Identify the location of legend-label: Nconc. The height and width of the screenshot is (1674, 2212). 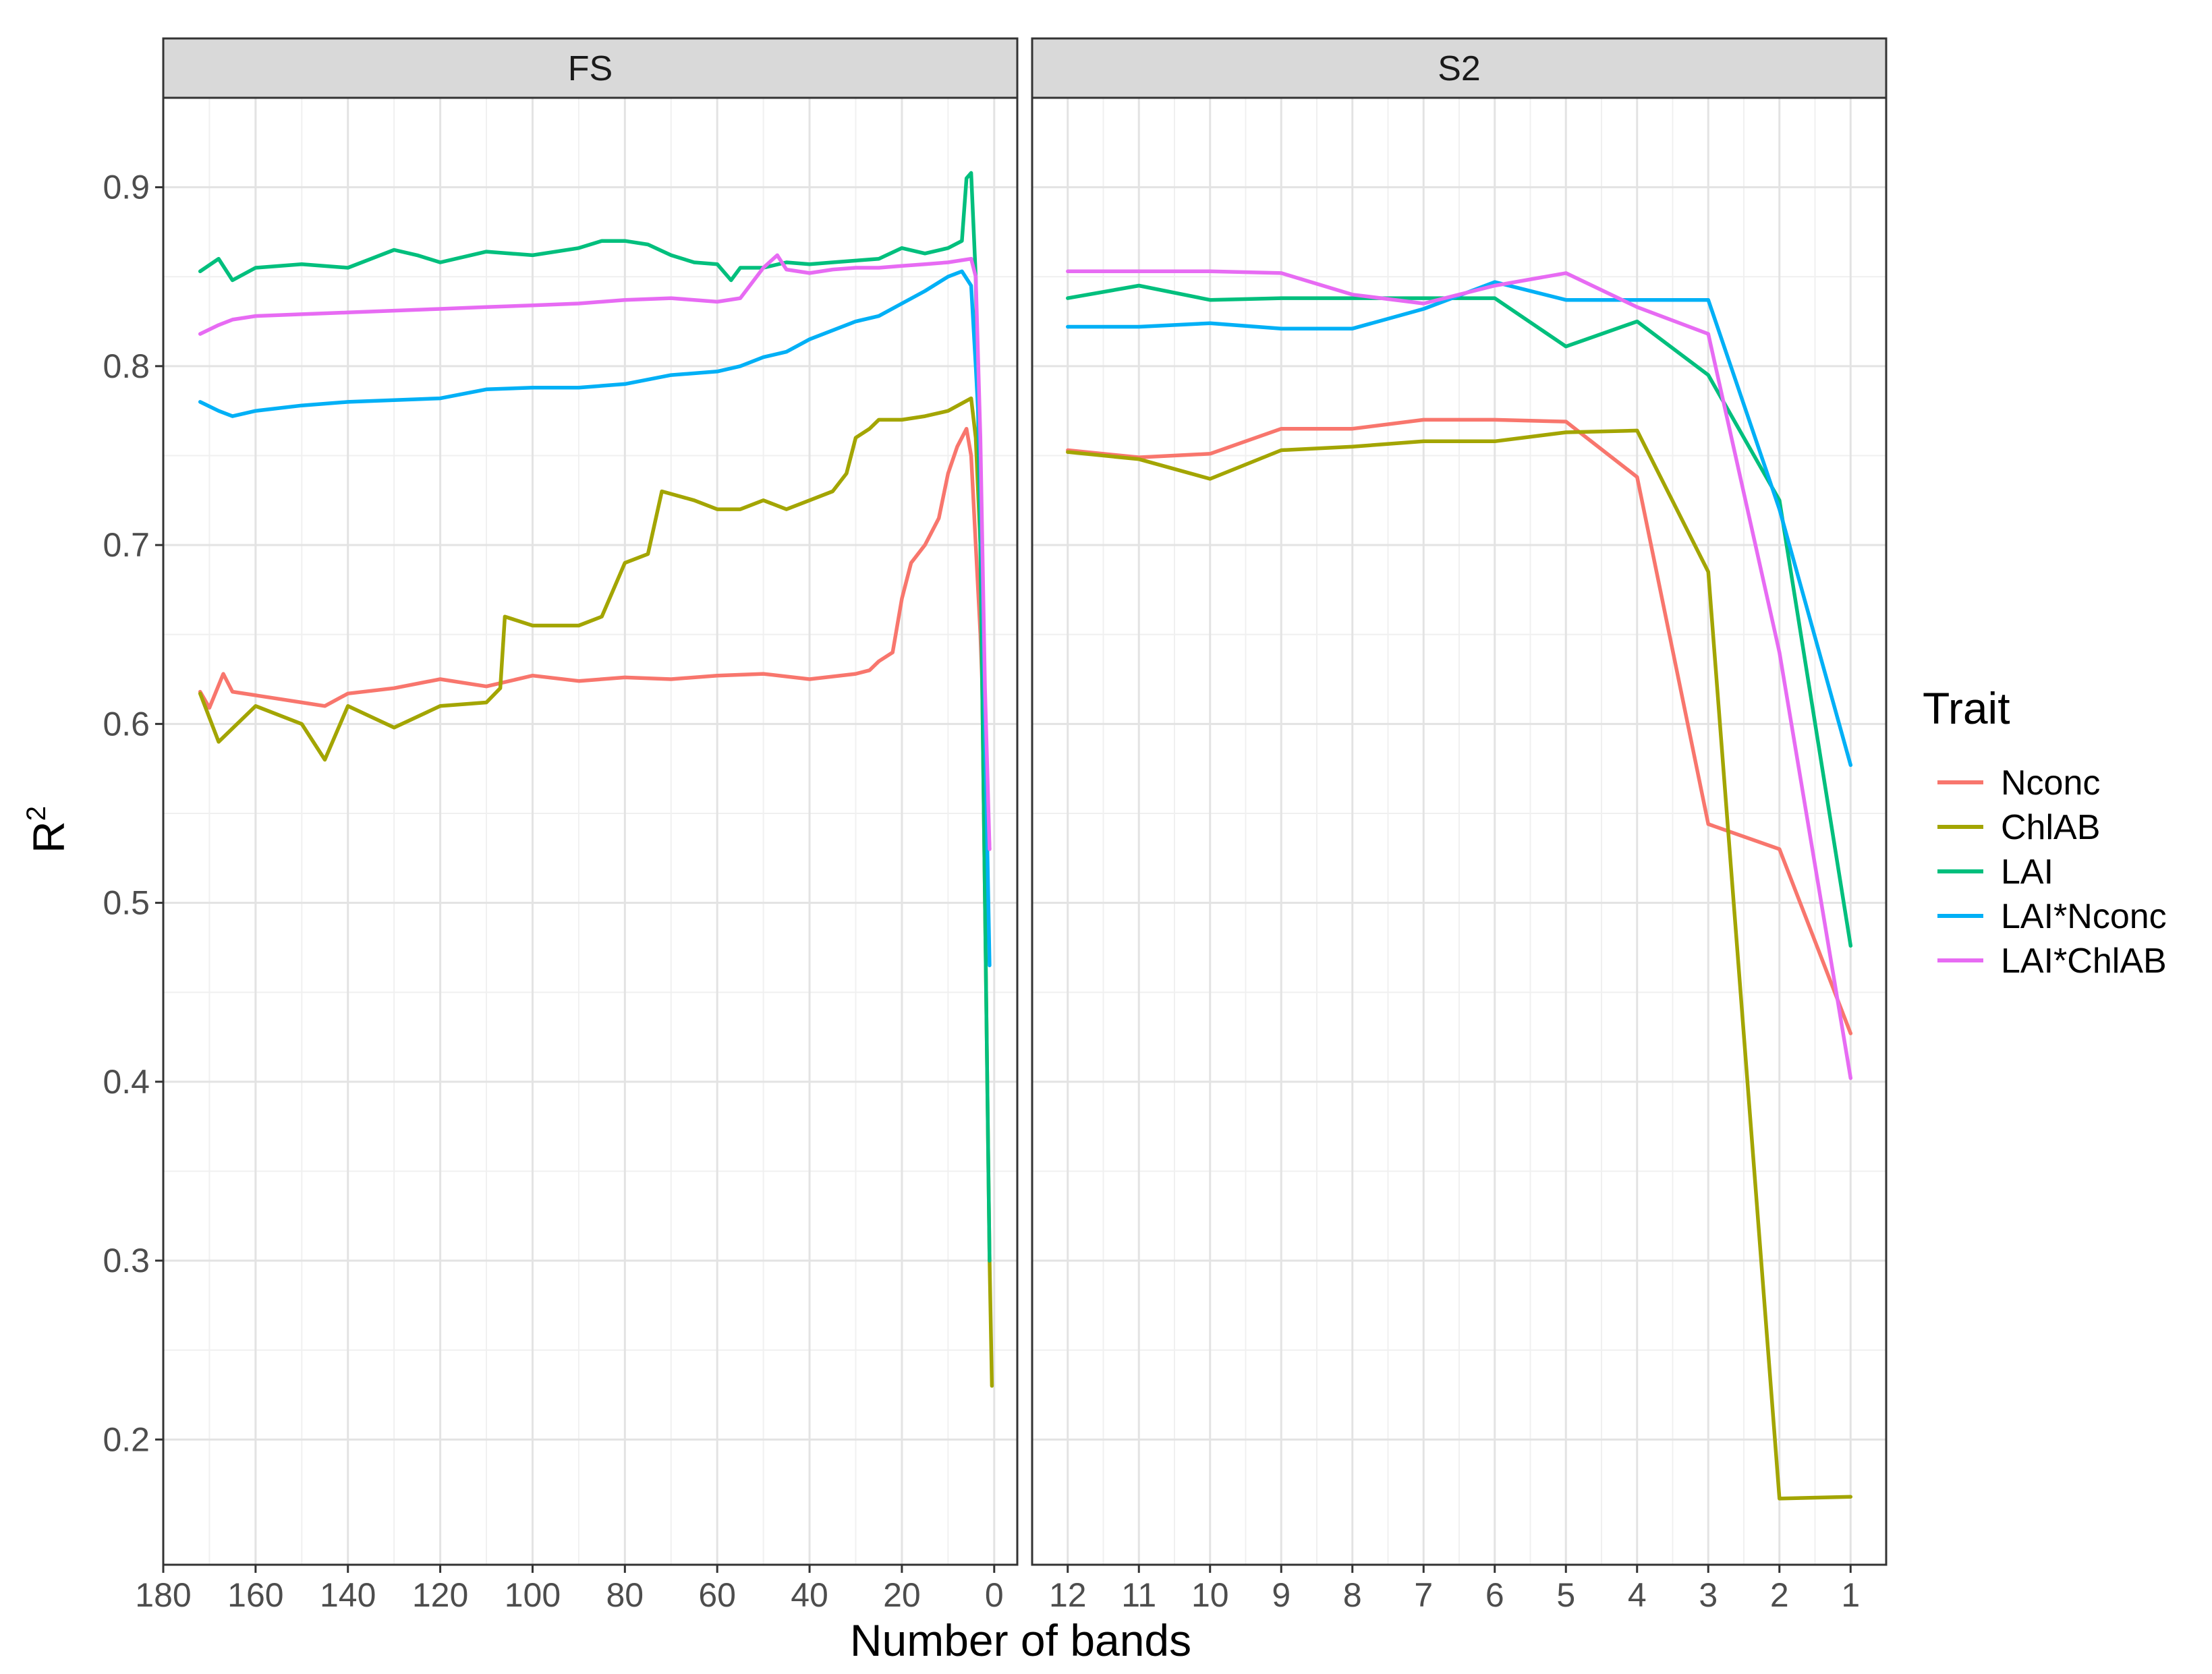
(2050, 783).